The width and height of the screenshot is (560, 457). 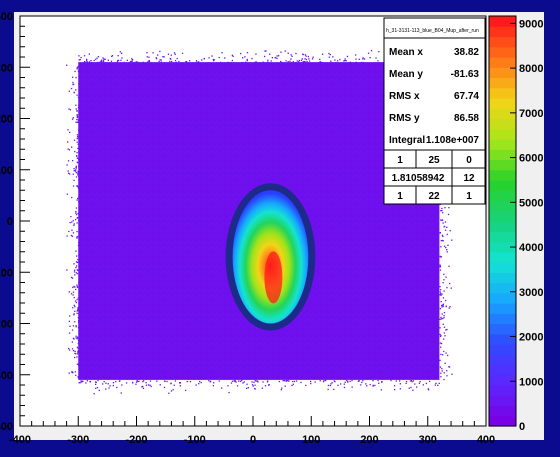 What do you see at coordinates (400, 160) in the screenshot?
I see `stat-grid-r1c1: 1` at bounding box center [400, 160].